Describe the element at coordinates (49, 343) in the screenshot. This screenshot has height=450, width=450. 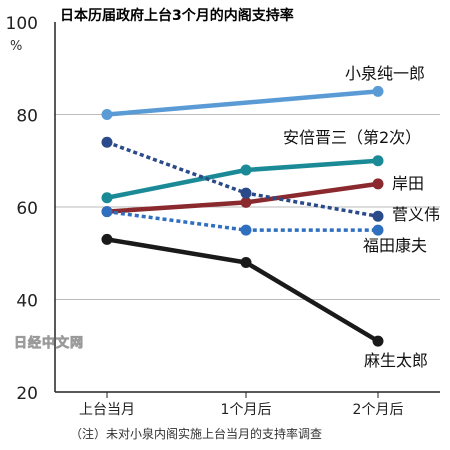
I see `watermark: 日经中文网` at that location.